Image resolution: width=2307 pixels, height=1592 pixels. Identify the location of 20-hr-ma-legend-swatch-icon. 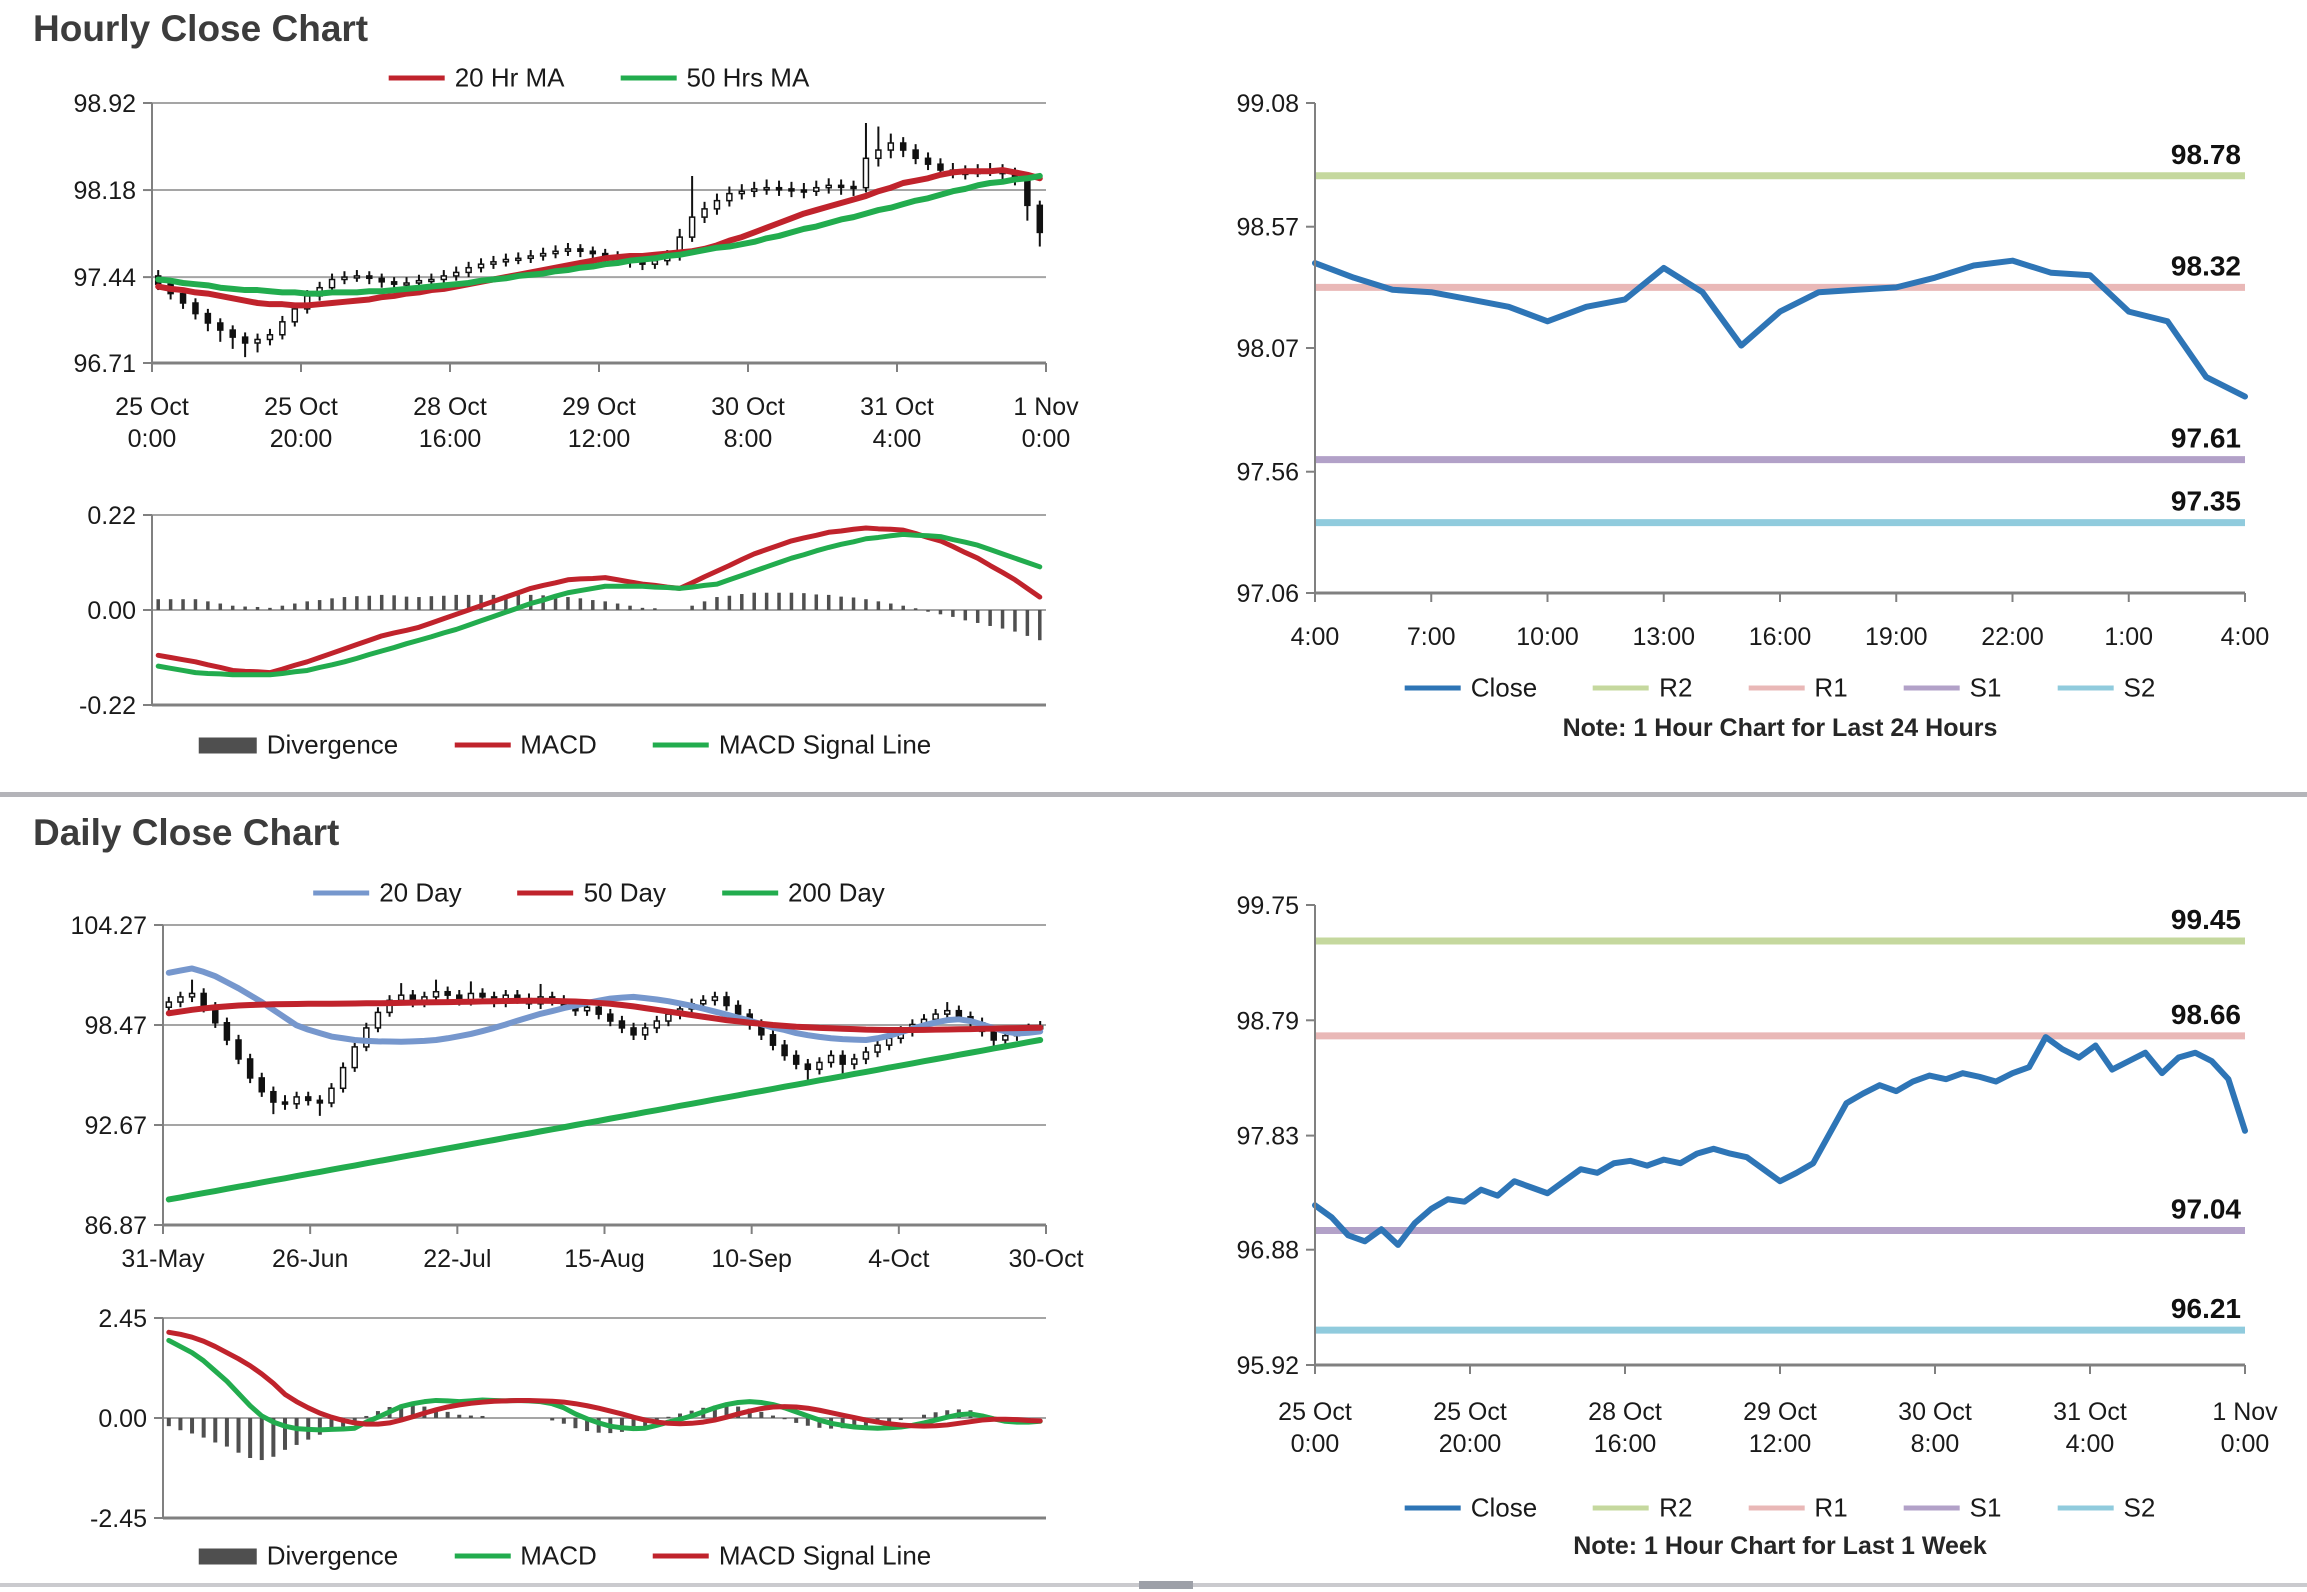
(416, 78).